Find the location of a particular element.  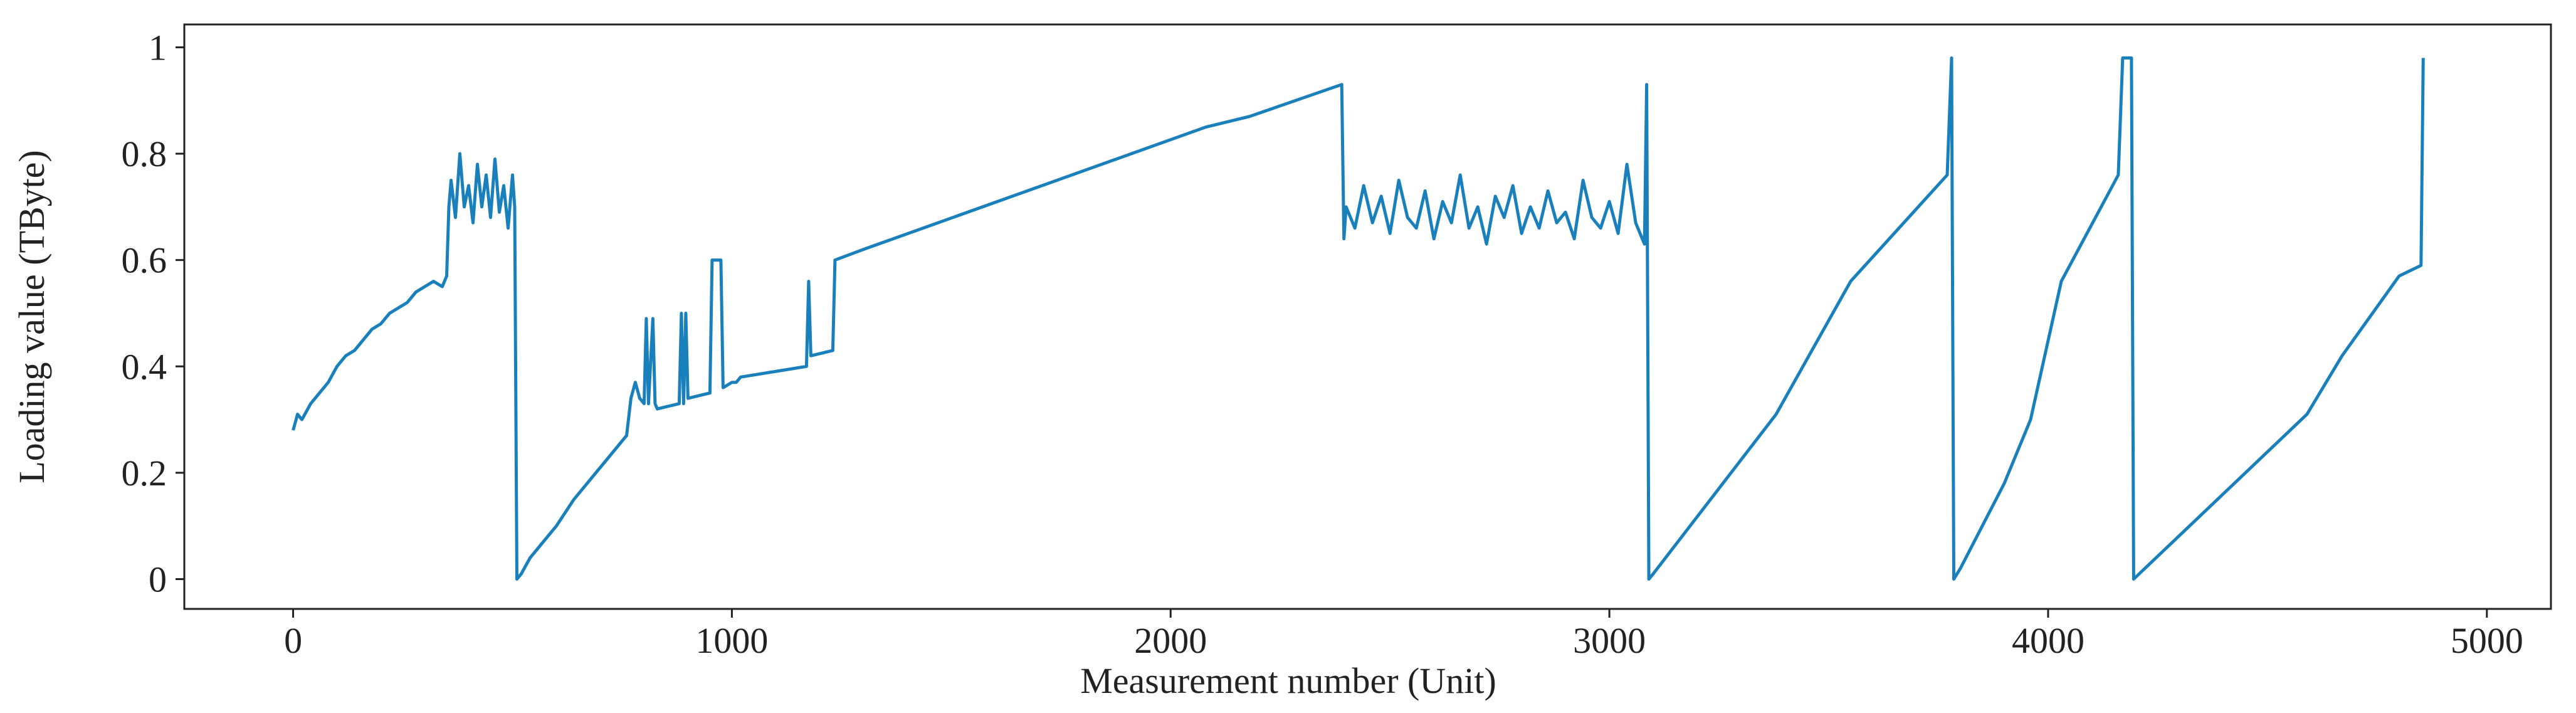

y-tick-label: 1 is located at coordinates (158, 47).